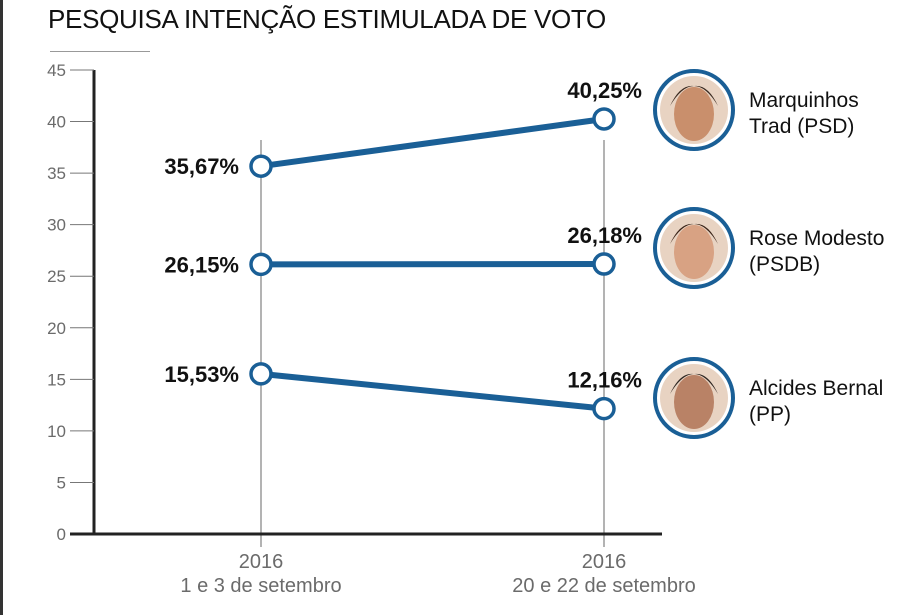  I want to click on y-tick-label: 5, so click(61, 482).